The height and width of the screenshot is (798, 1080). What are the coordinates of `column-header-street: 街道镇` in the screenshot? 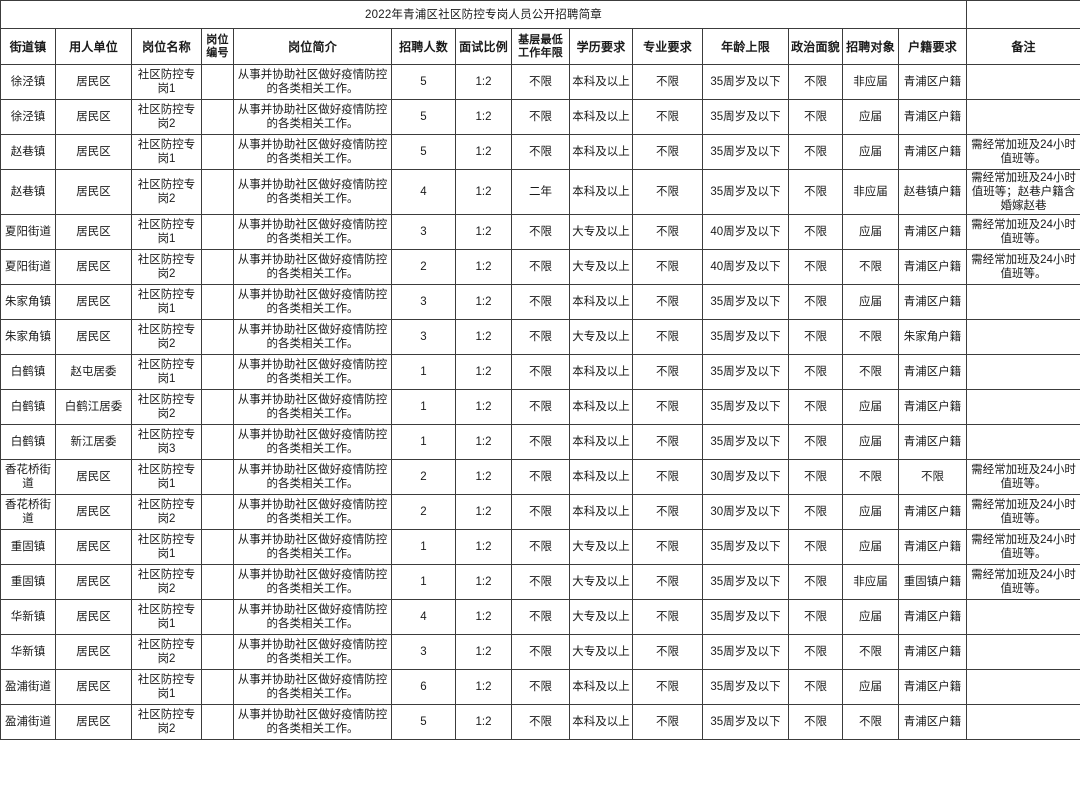 It's located at (28, 46).